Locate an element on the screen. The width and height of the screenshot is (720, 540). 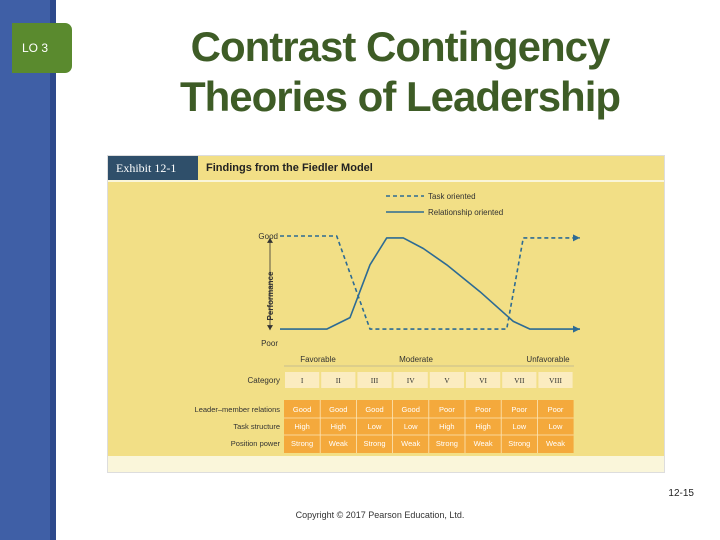
slide-title-line-1: Contrast Contingency is located at coordinates (400, 46).